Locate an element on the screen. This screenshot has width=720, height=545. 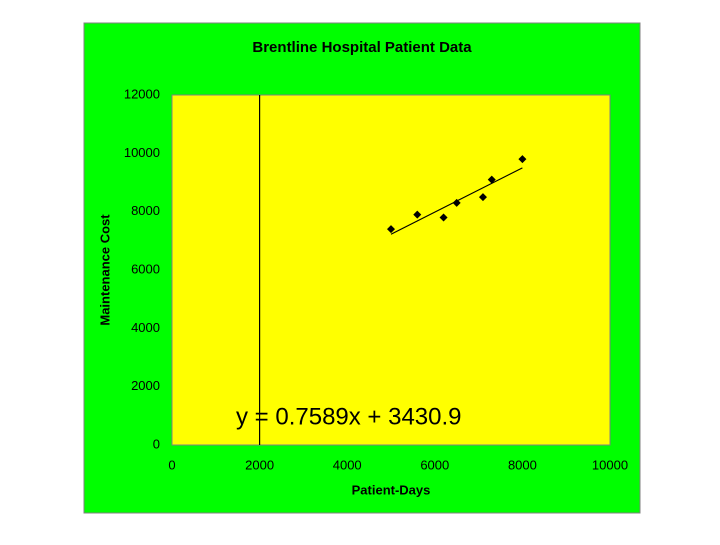
trendline-equation: y = 0.7589x + 3430.9 is located at coordinates (349, 416).